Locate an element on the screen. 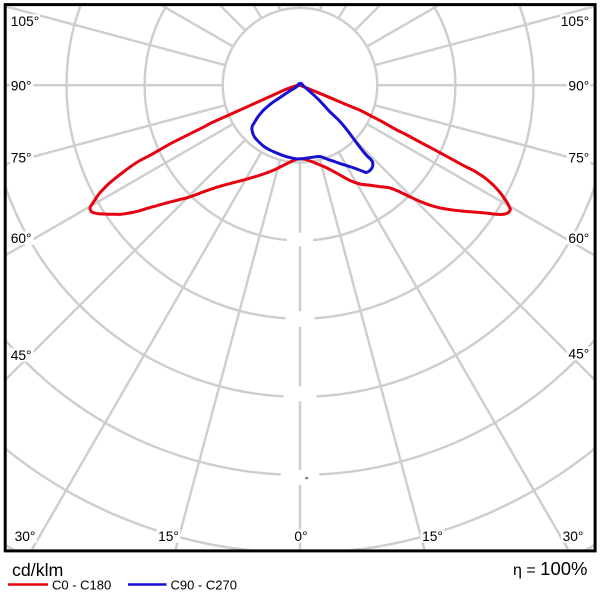 The width and height of the screenshot is (600, 600). svg-text: η = 100% is located at coordinates (550, 568).